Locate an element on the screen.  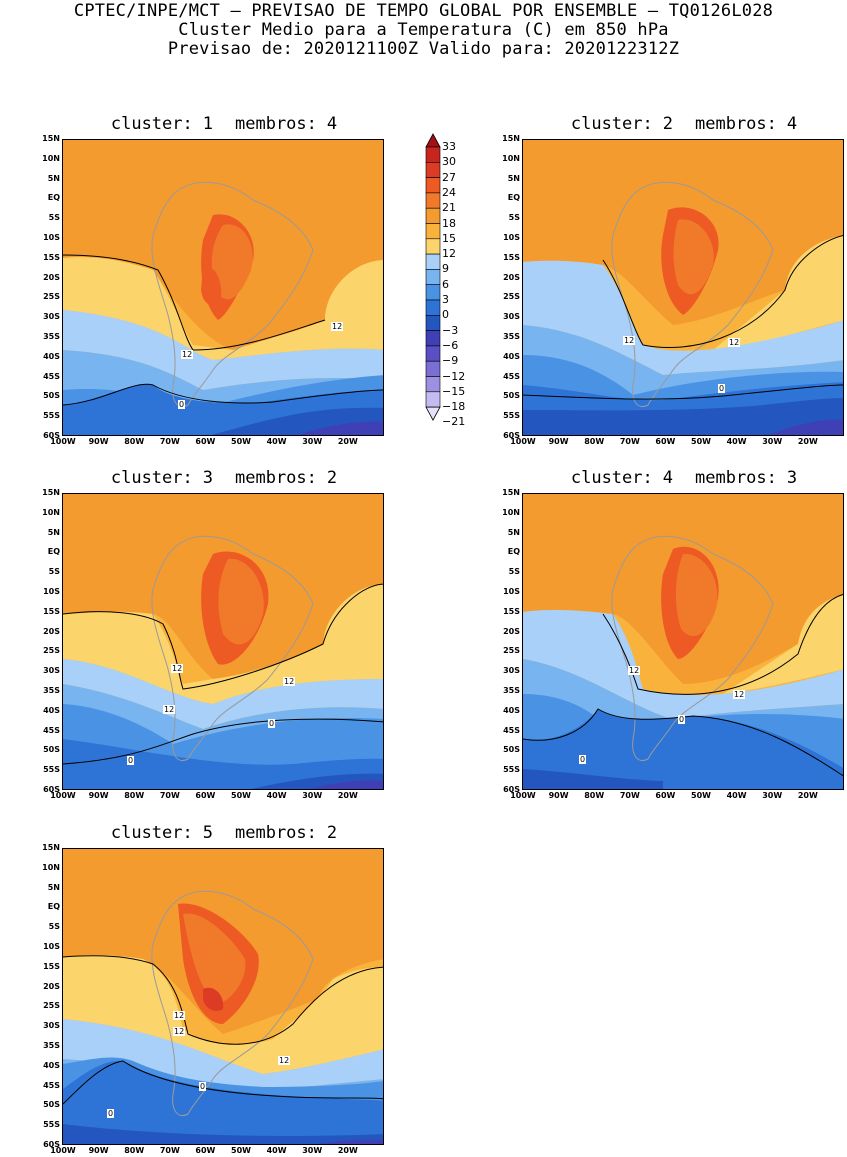
longitude-tick: 30W is located at coordinates (772, 441).